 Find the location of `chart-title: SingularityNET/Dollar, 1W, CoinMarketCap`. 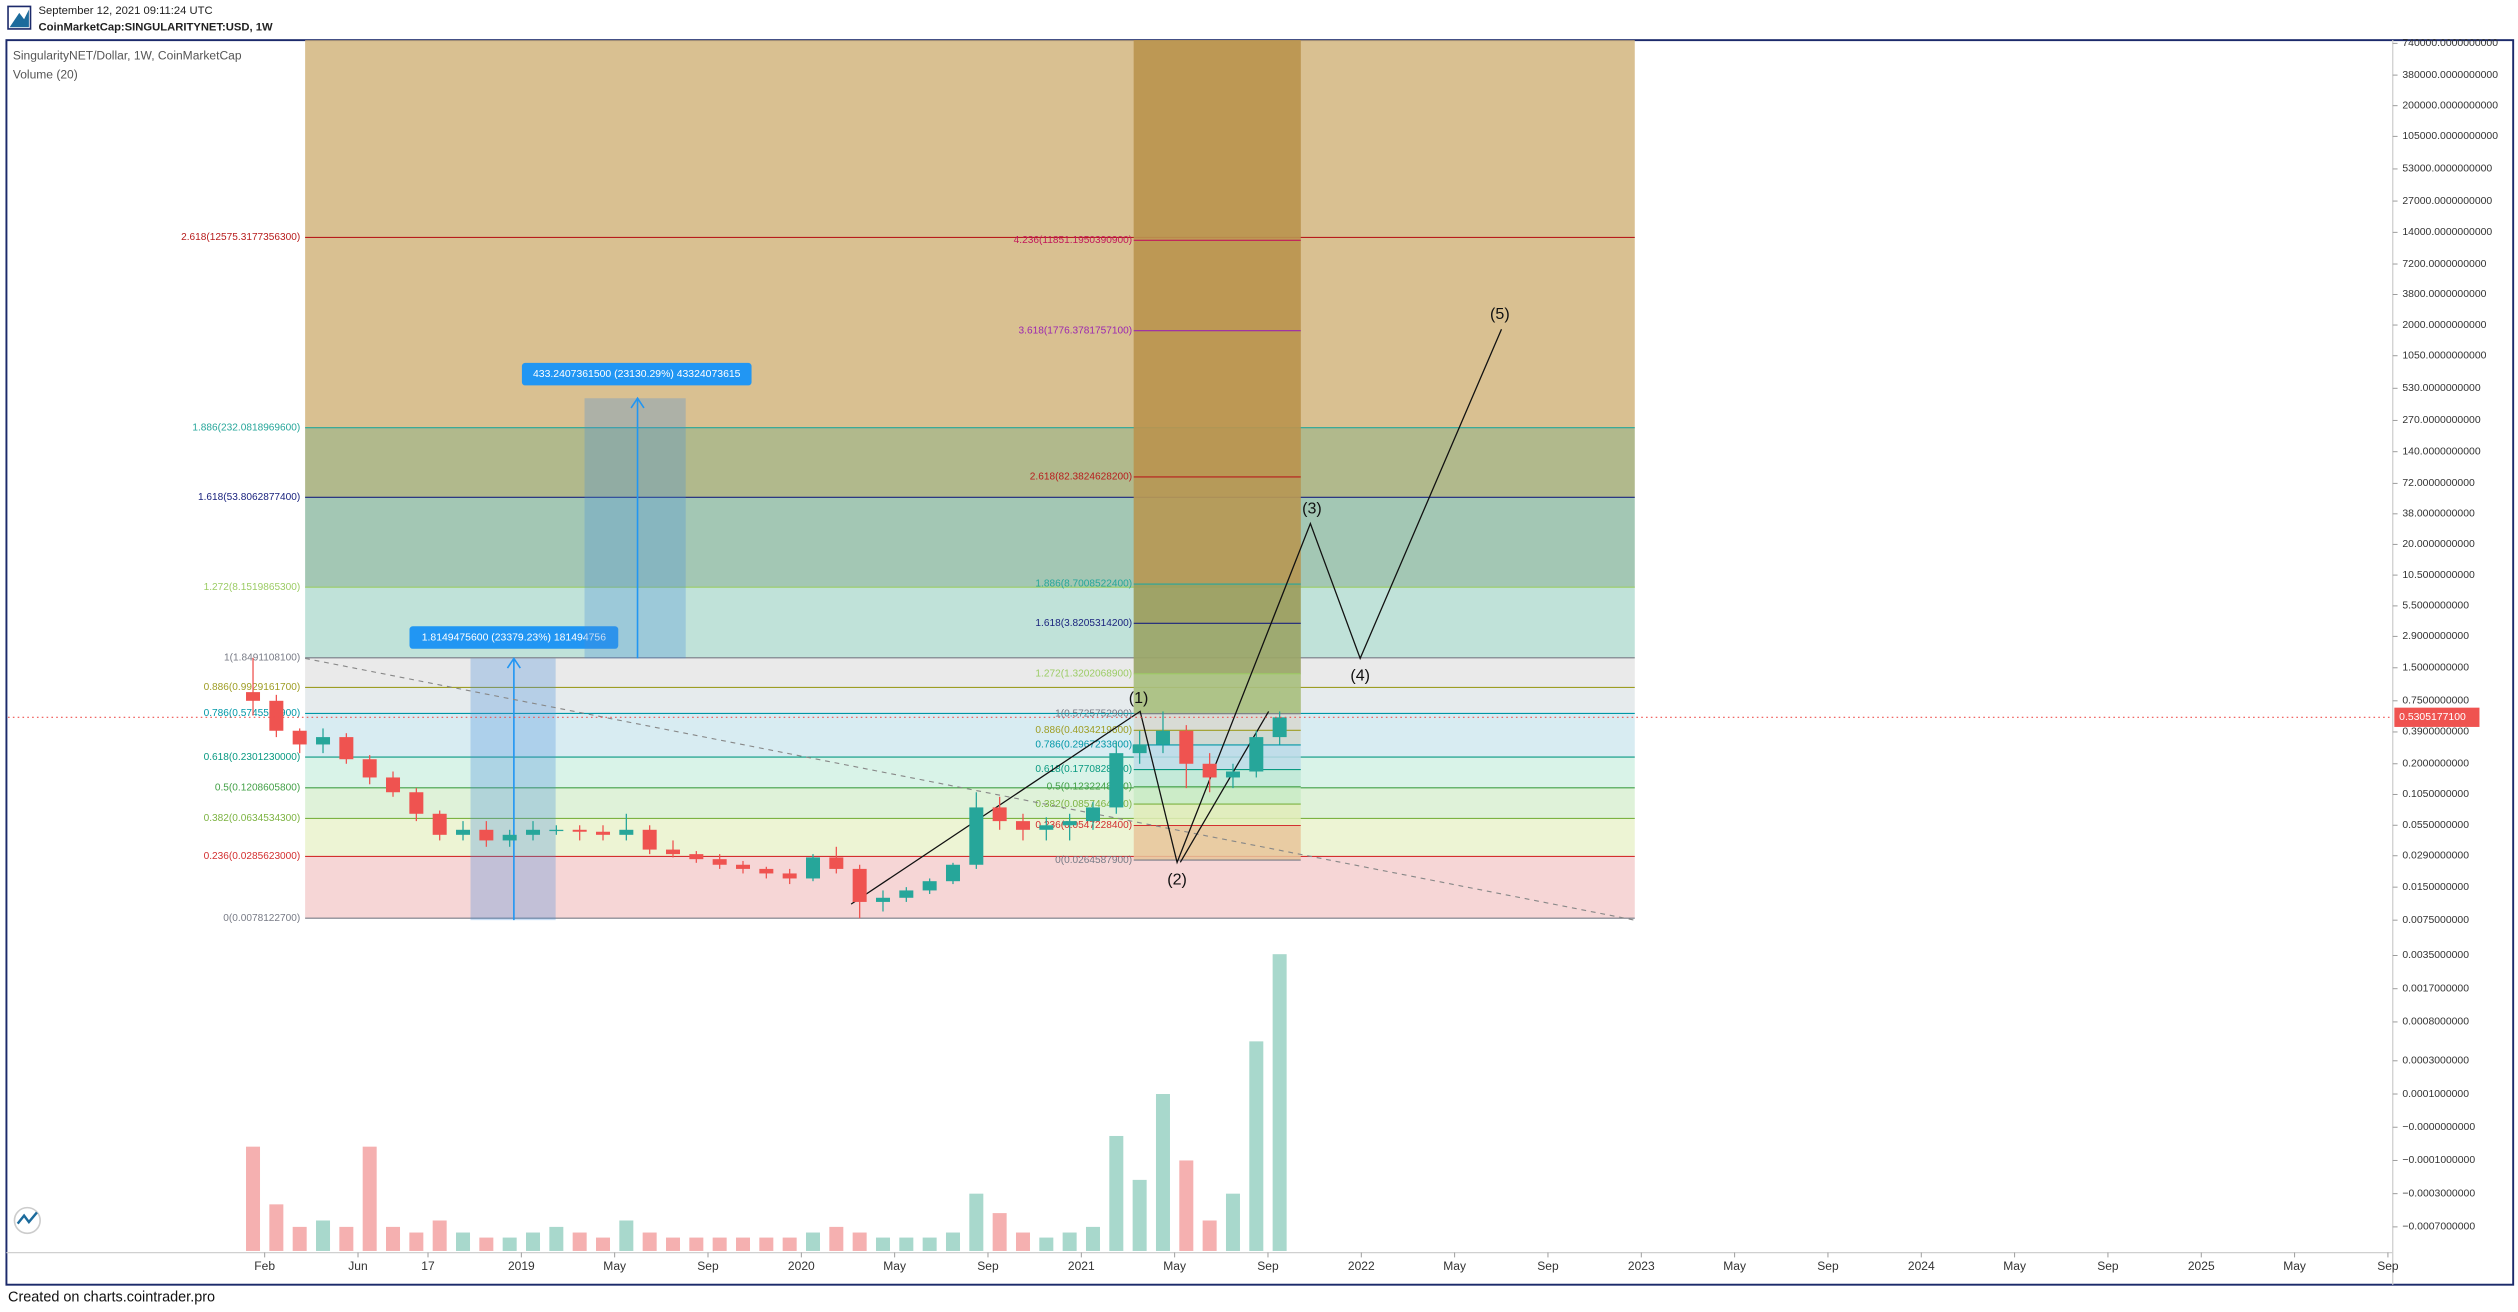

chart-title: SingularityNET/Dollar, 1W, CoinMarketCap is located at coordinates (127, 55).